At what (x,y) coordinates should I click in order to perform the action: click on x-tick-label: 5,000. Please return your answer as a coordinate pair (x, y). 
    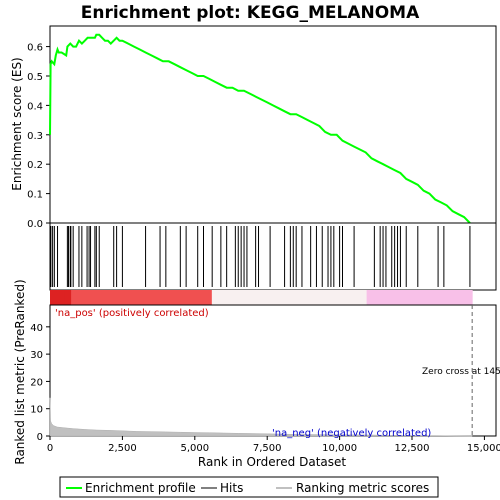
    Looking at the image, I should click on (194, 448).